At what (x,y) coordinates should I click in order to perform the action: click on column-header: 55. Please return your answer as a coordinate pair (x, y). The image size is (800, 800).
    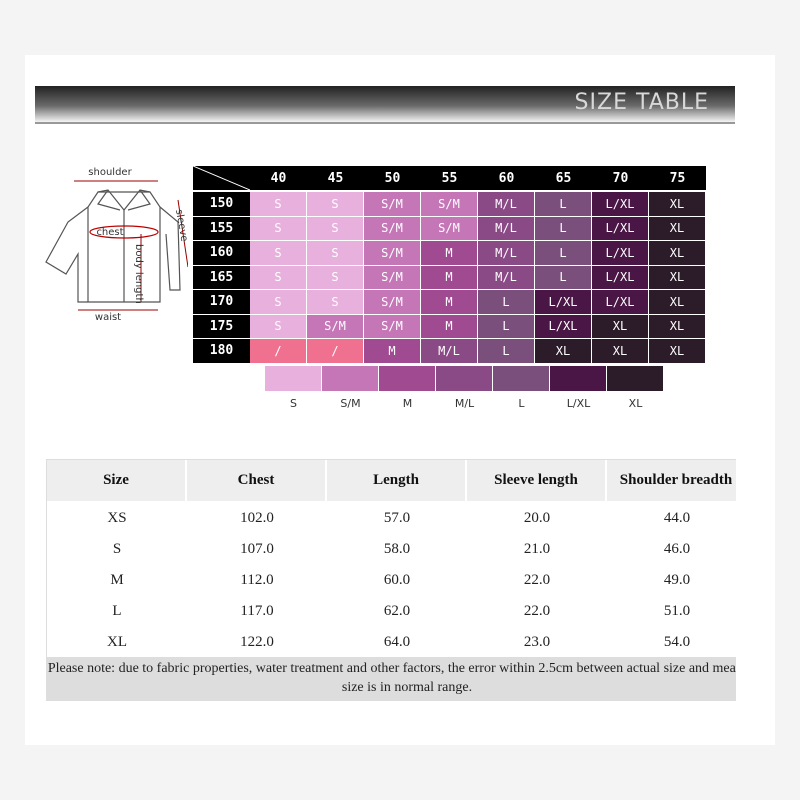
    Looking at the image, I should click on (449, 178).